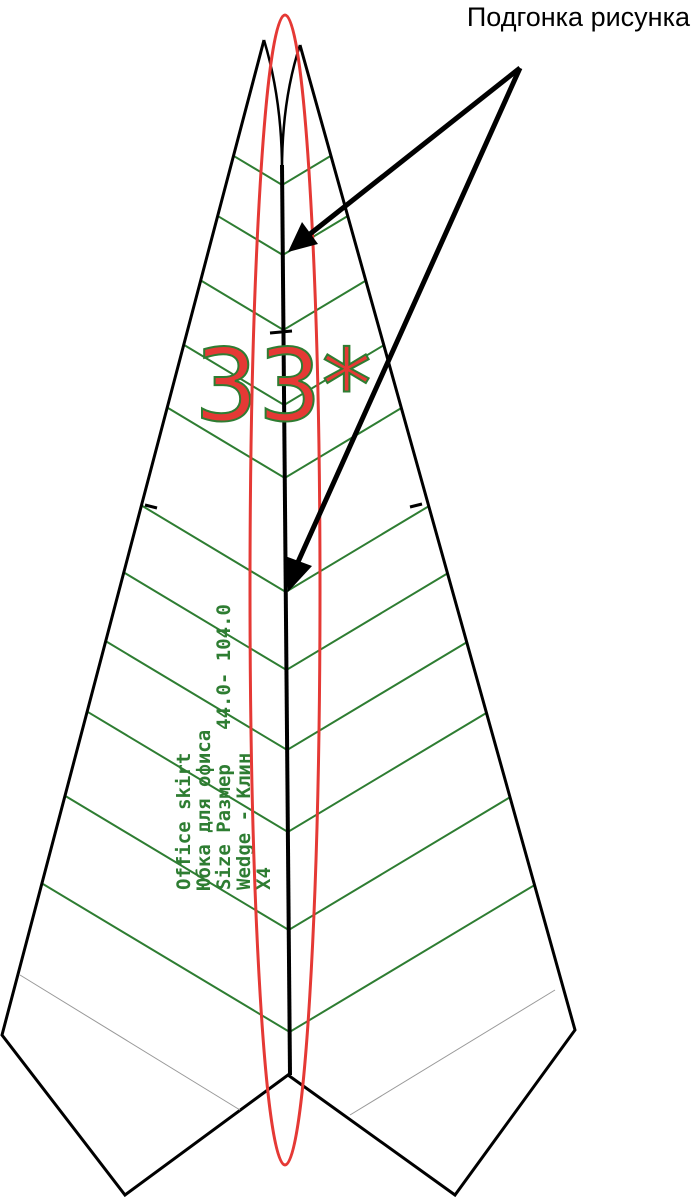 This screenshot has height=1200, width=696. I want to click on center-line, so click(286, 620).